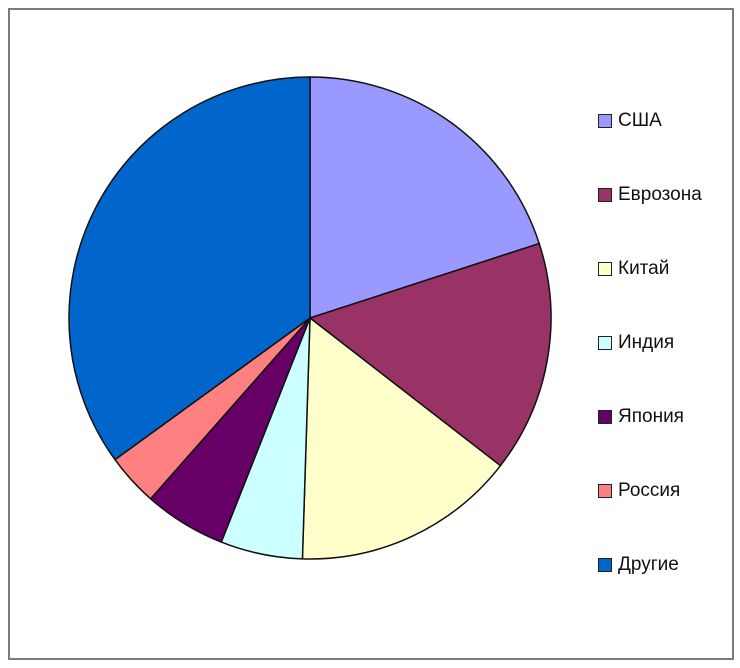 The width and height of the screenshot is (740, 668). I want to click on legend-item-6: Другие, so click(667, 565).